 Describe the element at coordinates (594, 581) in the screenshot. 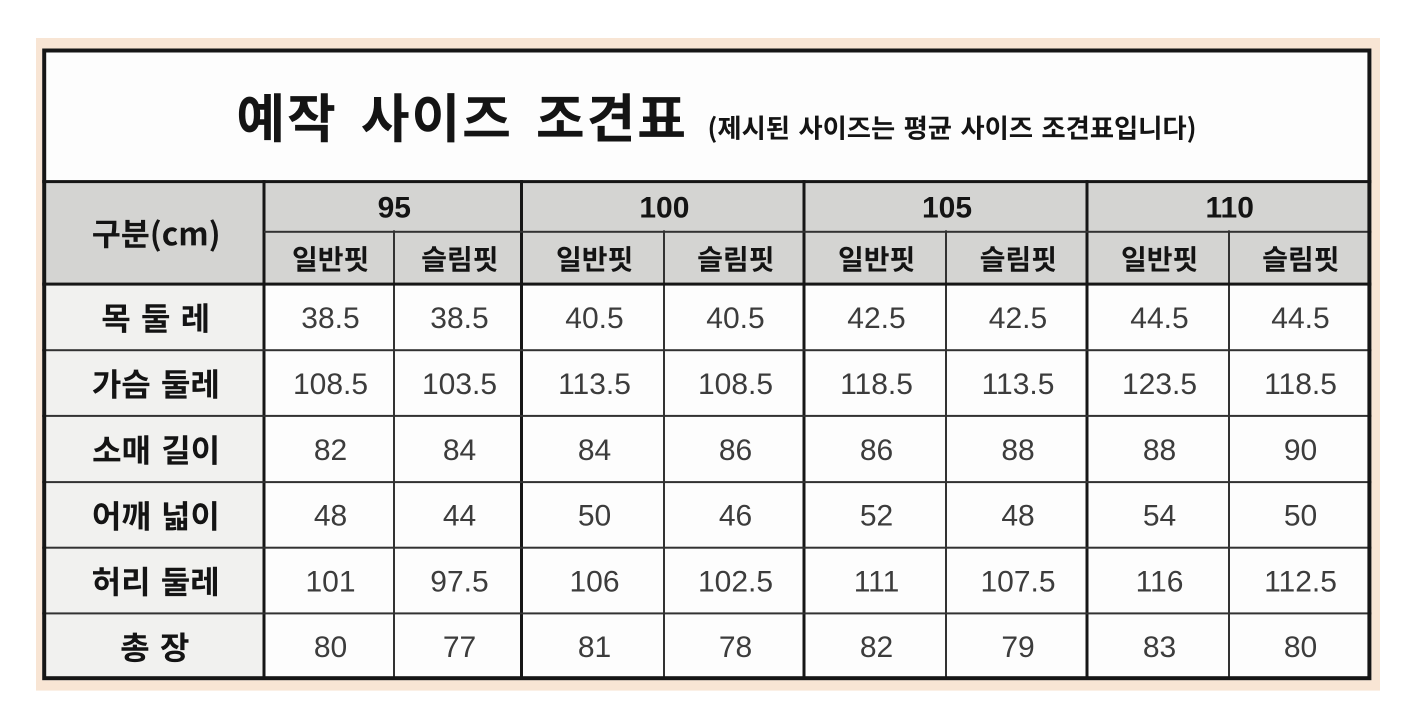

I see `svg-text: 106` at that location.